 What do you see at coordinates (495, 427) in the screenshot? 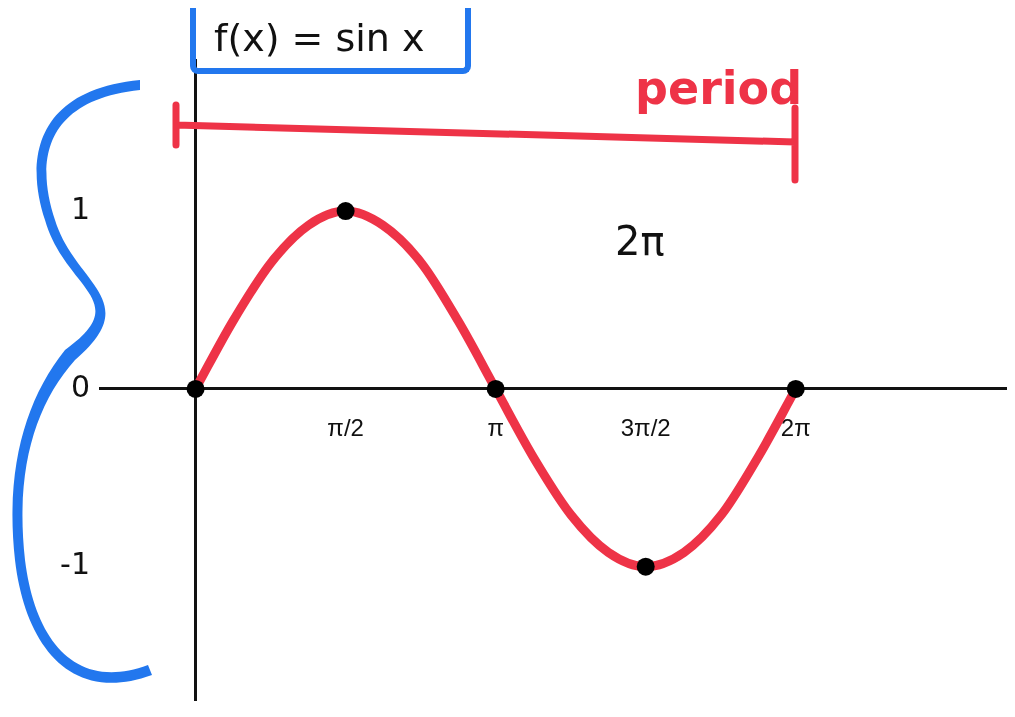
I see `x-tick-label: π` at bounding box center [495, 427].